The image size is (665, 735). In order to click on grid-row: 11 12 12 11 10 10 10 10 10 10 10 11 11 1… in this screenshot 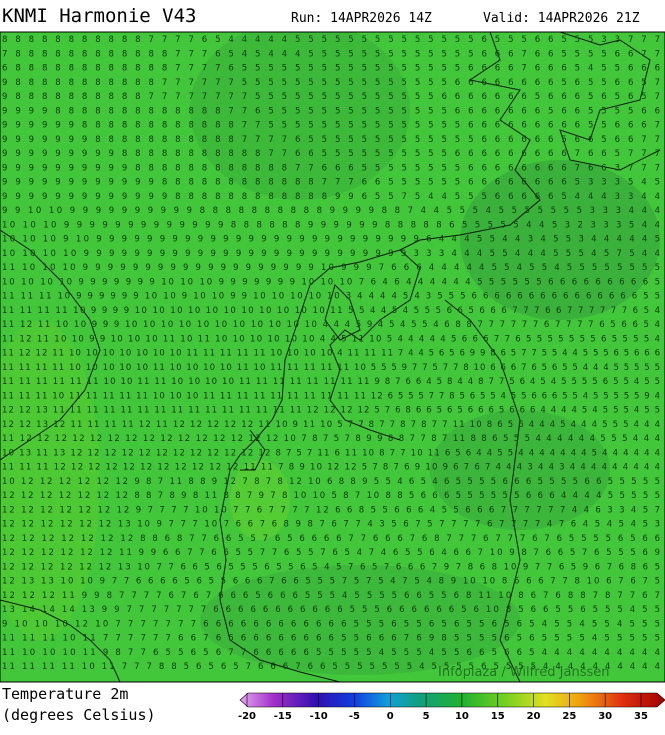, I will do `click(331, 354)`.